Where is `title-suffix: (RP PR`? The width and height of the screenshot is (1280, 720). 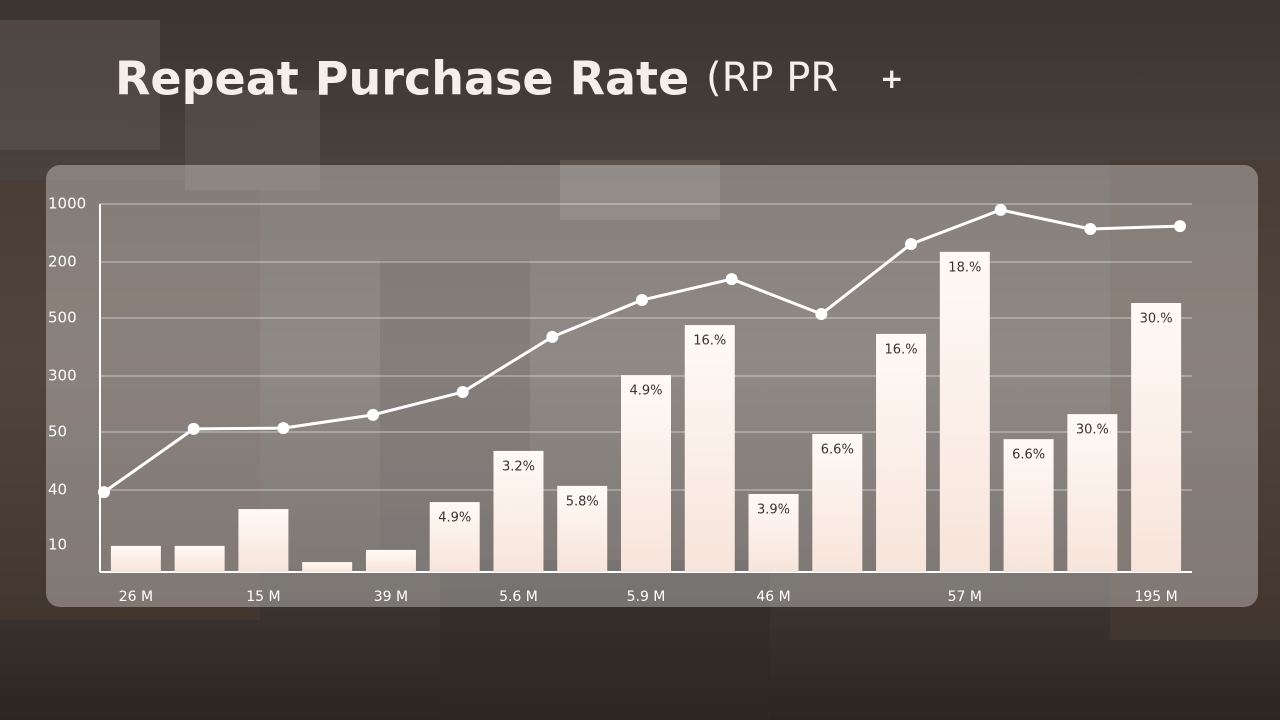 title-suffix: (RP PR is located at coordinates (772, 78).